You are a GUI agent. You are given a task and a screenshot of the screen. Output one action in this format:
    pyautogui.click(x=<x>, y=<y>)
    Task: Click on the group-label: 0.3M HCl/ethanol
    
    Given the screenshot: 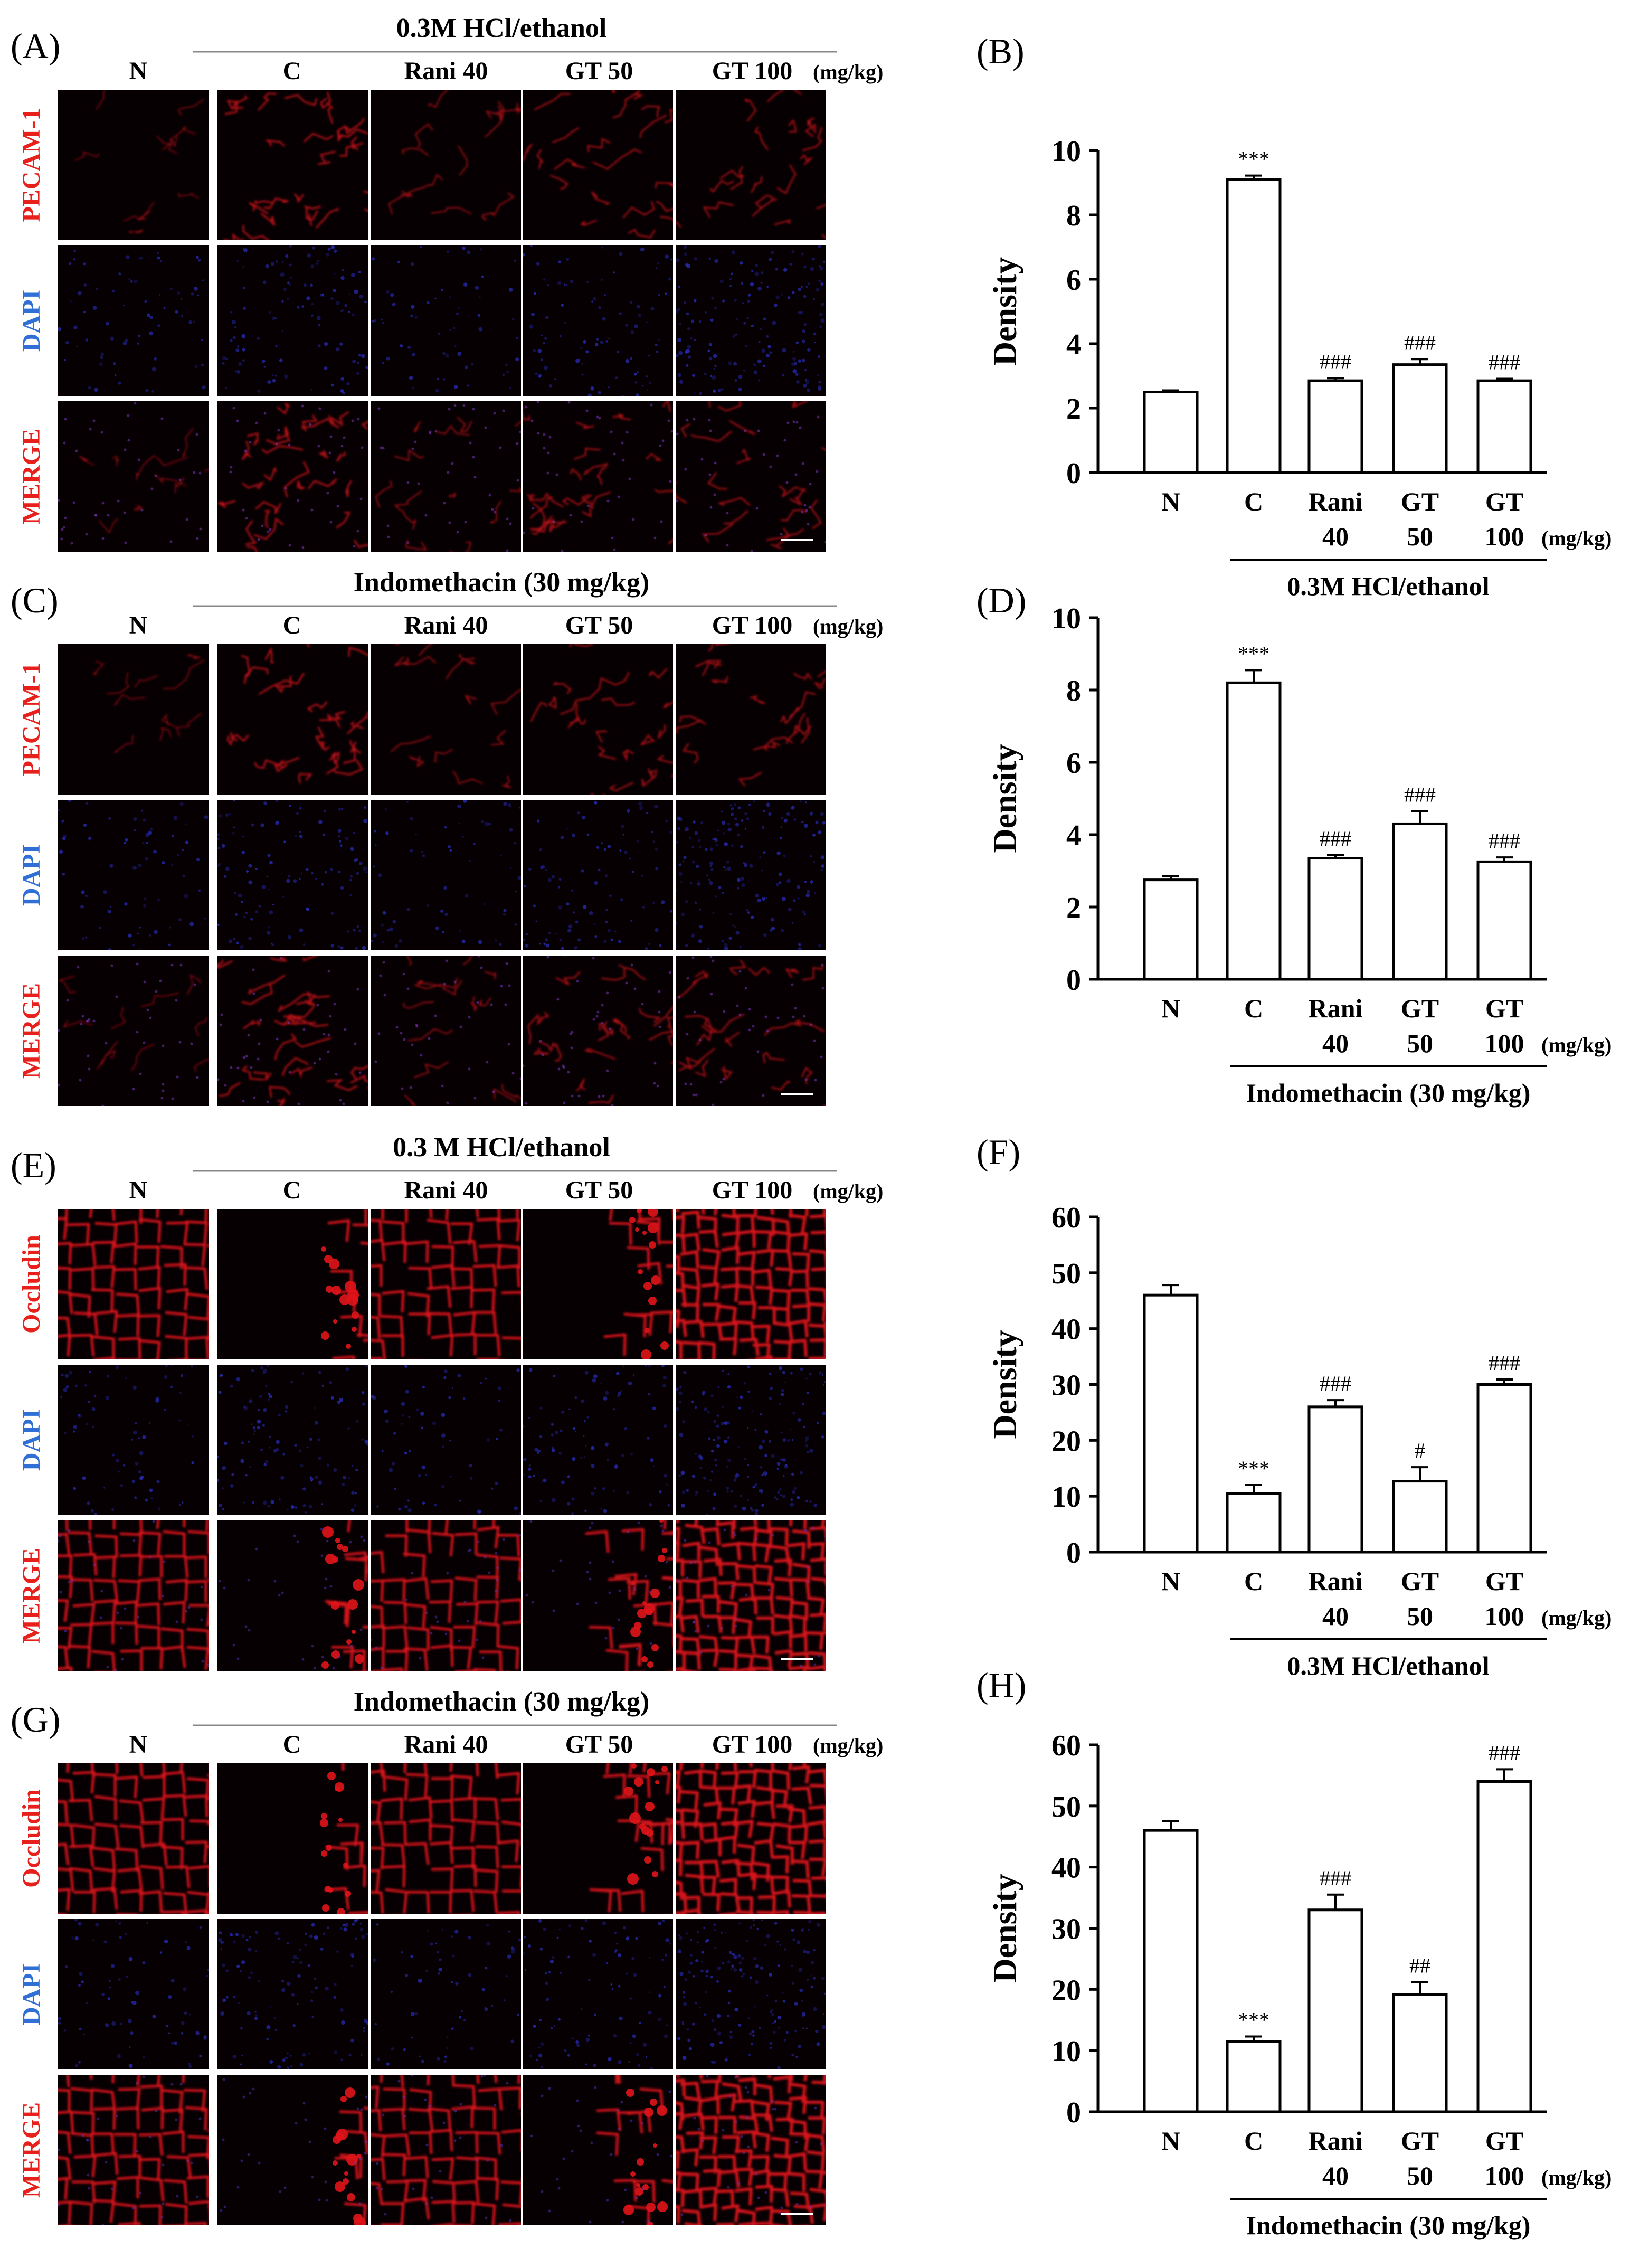 What is the action you would take?
    pyautogui.click(x=1388, y=586)
    